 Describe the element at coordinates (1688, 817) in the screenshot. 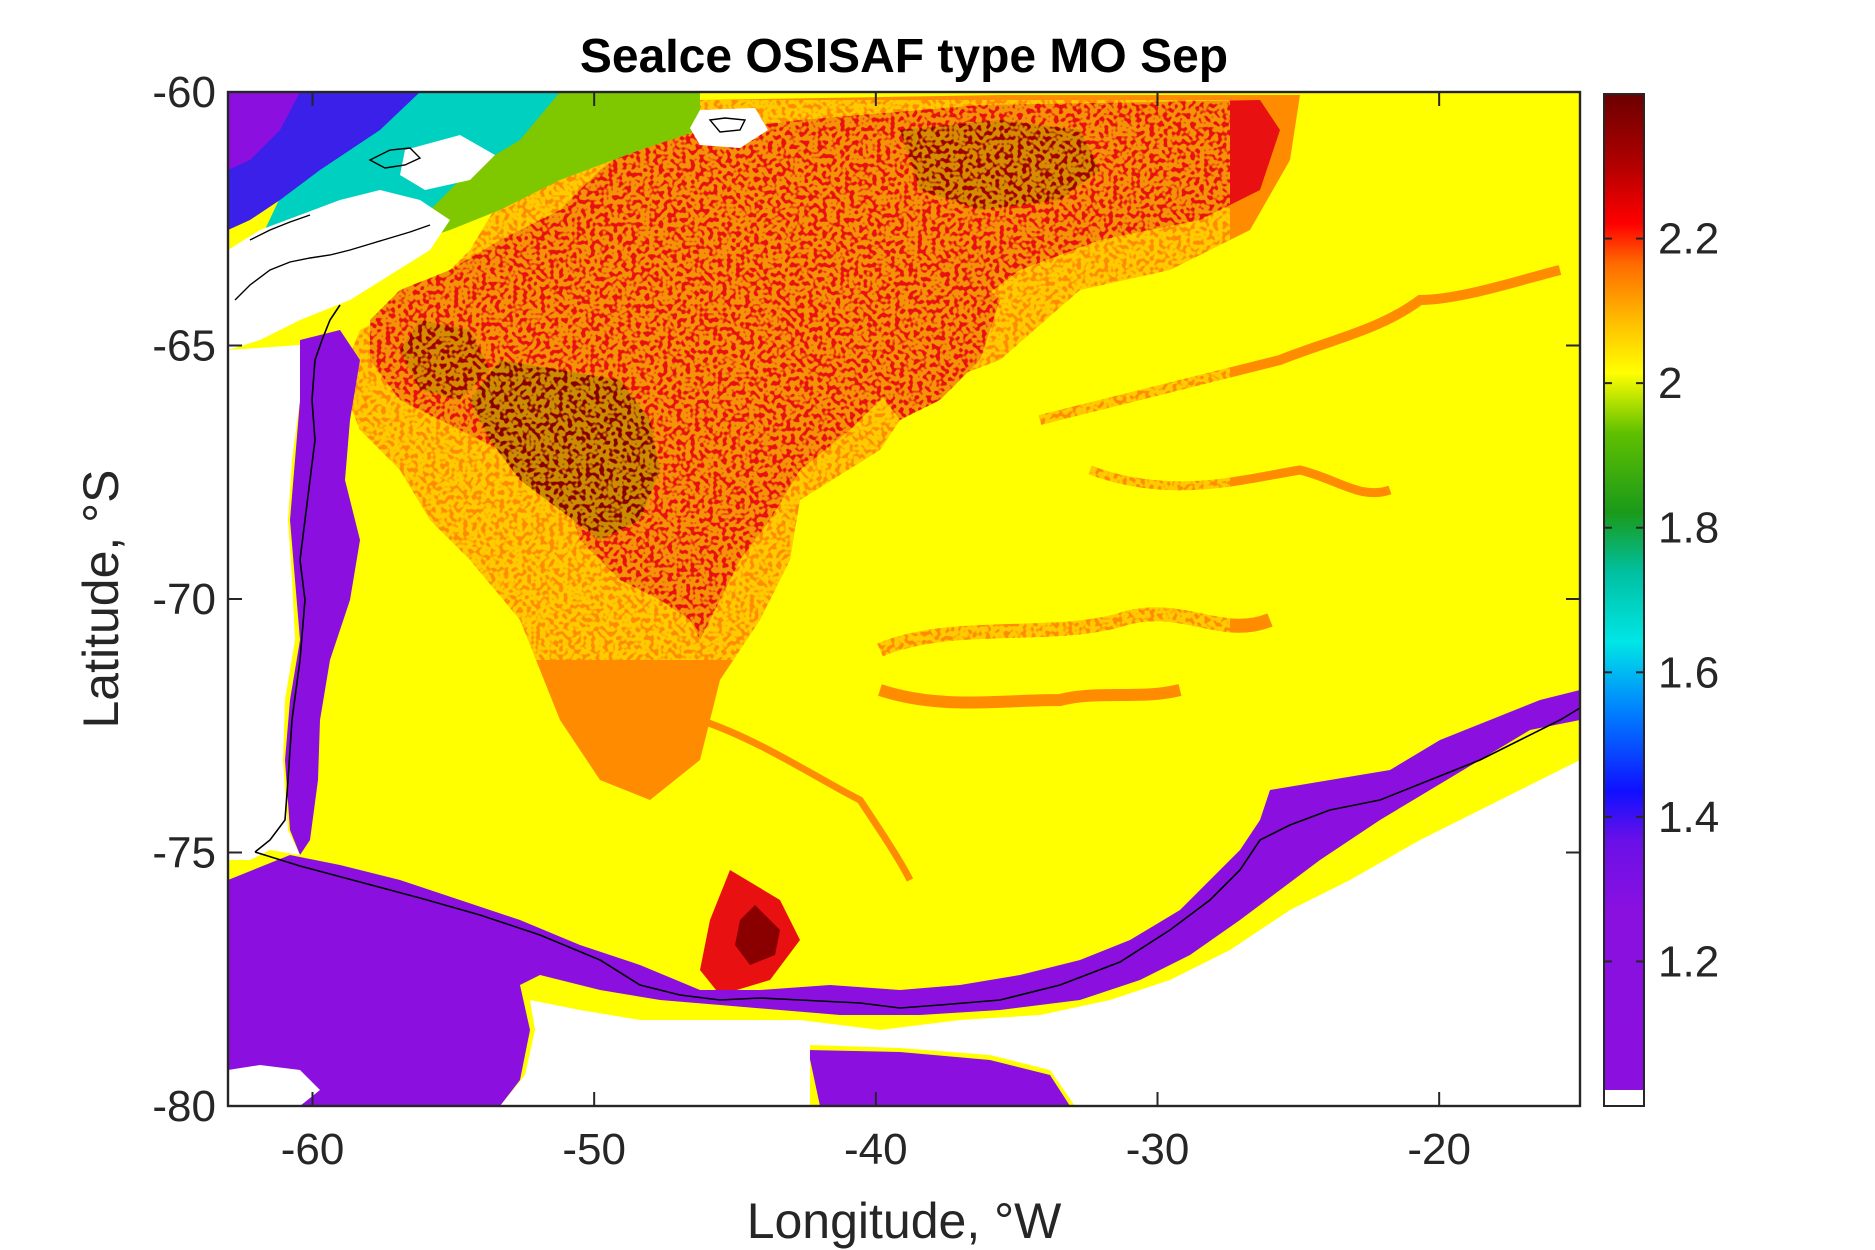

I see `colorbar-tick-label: 1.4` at that location.